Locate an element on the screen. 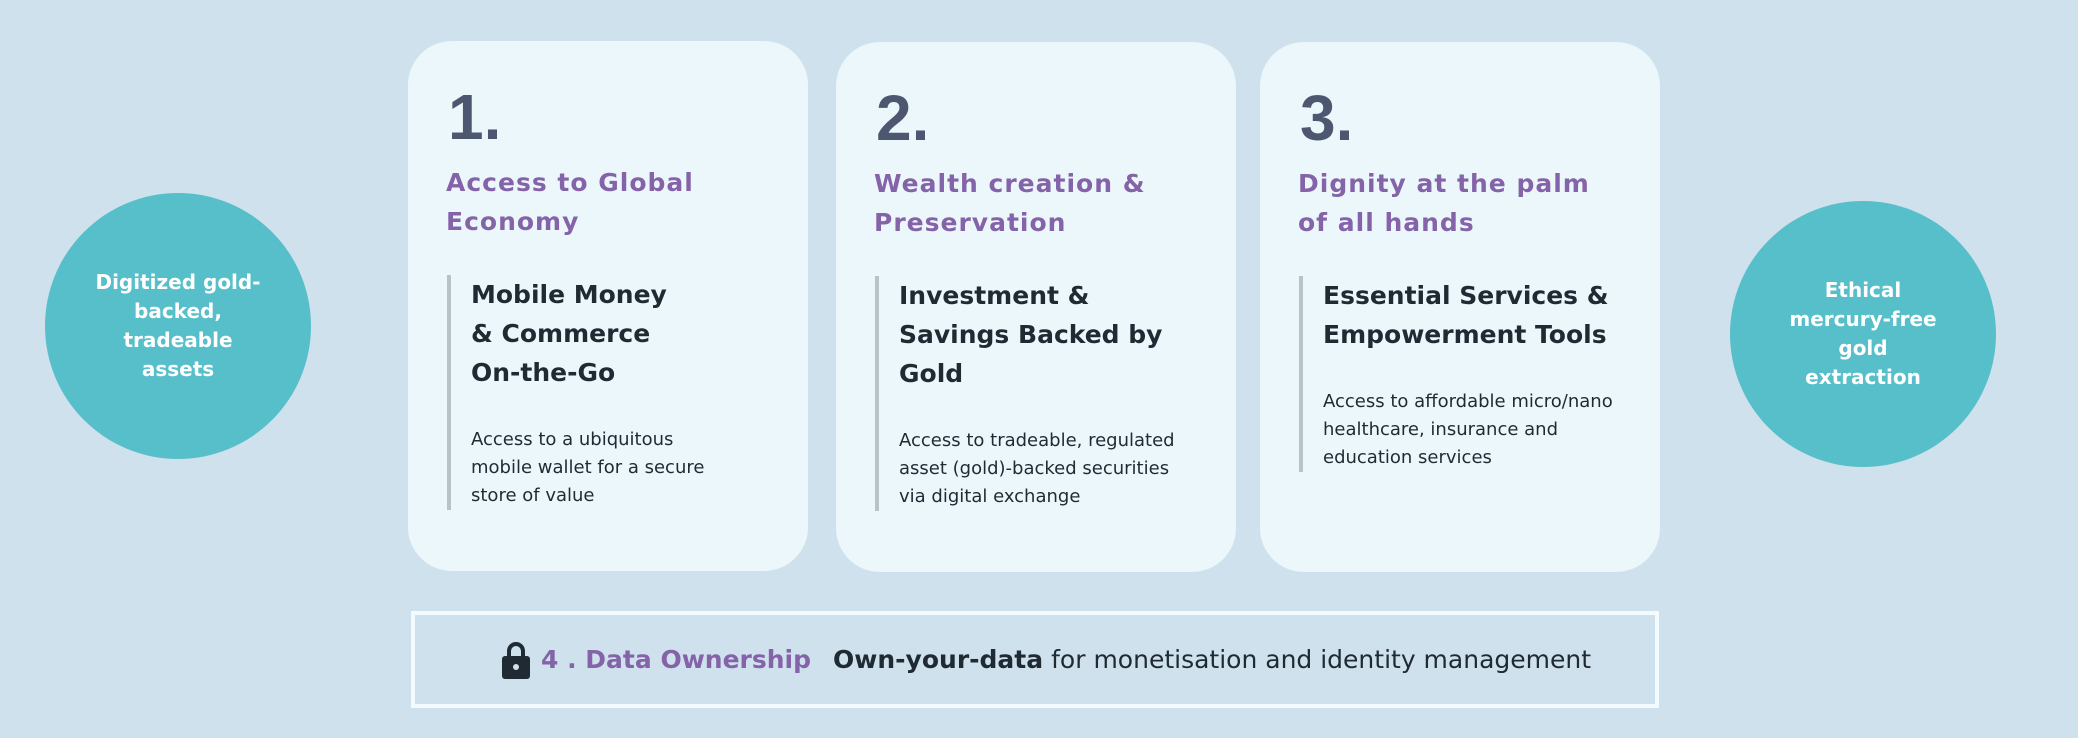 The height and width of the screenshot is (738, 2078). data-ownership-title: 4 . Data Ownership is located at coordinates (676, 659).